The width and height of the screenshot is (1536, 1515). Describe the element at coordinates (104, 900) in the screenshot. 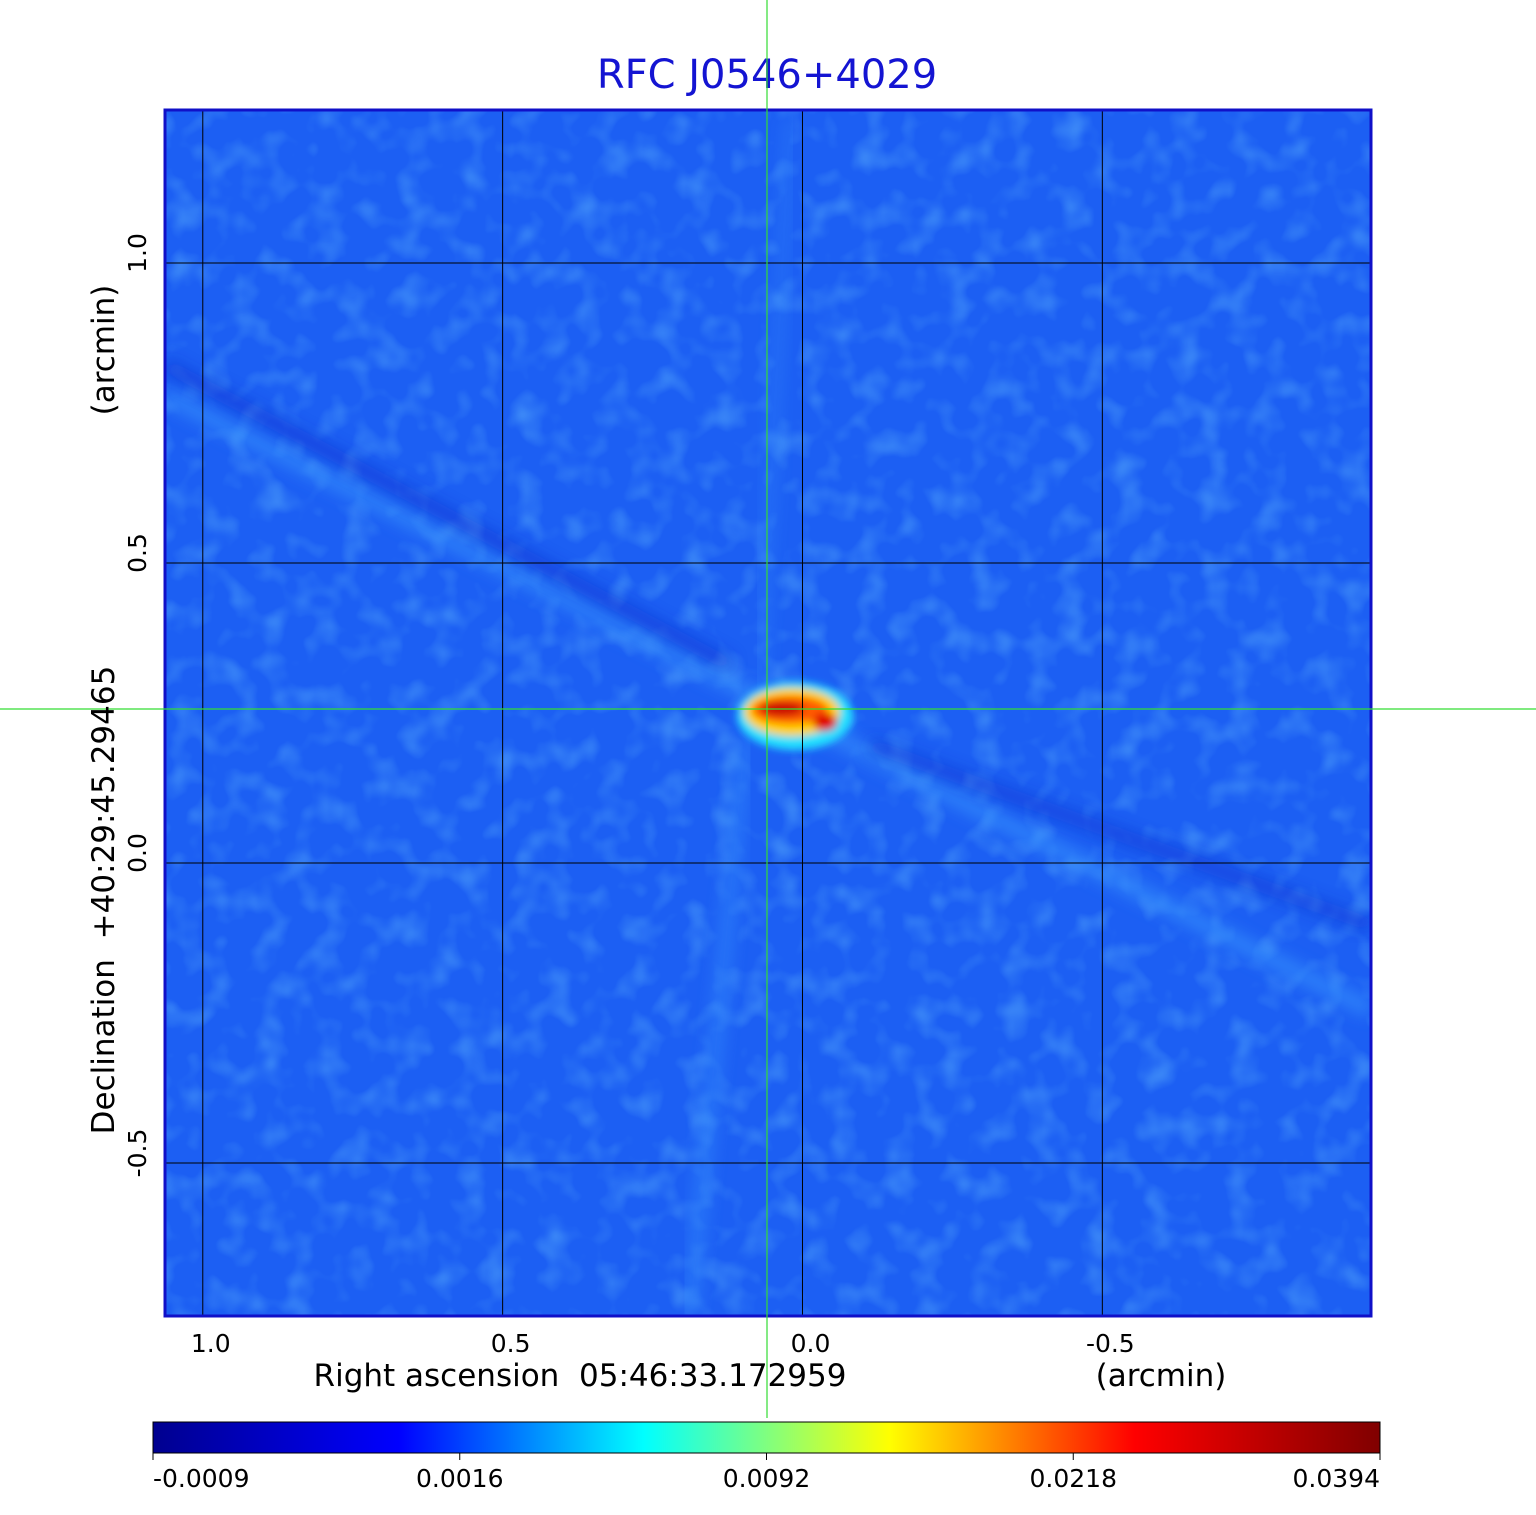

I see `y-axis-label: Declination +40:29:45.29465` at that location.